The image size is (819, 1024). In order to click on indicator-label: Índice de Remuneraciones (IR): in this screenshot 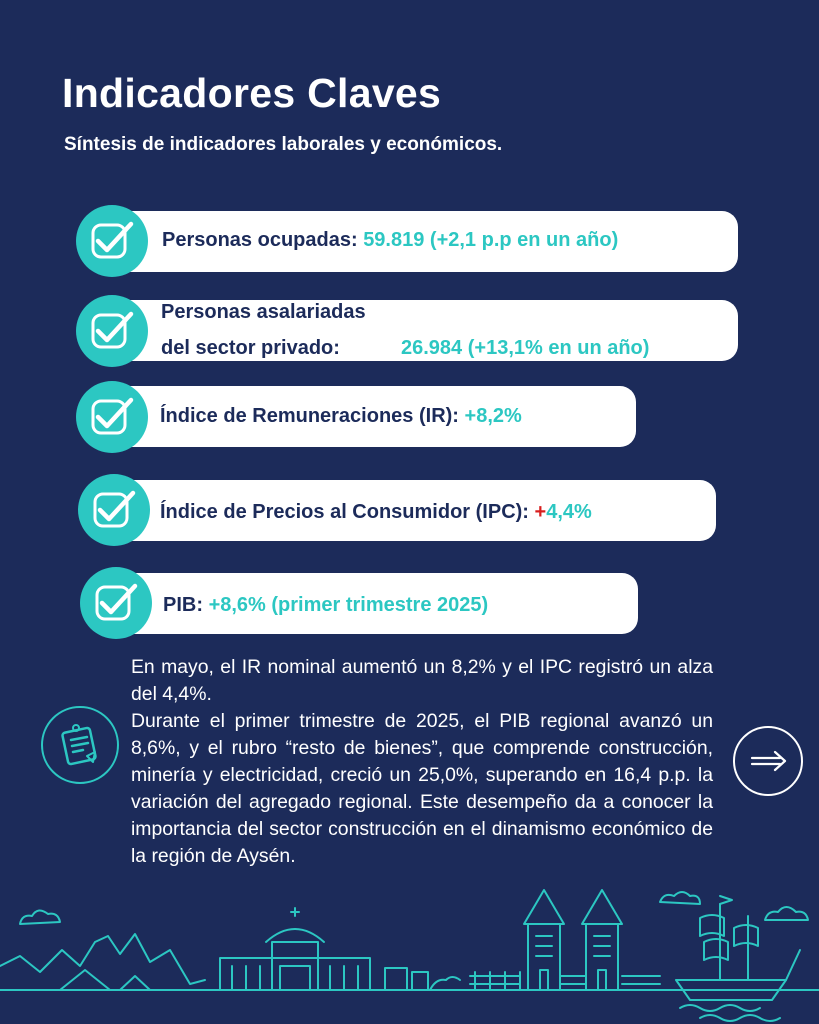, I will do `click(309, 416)`.